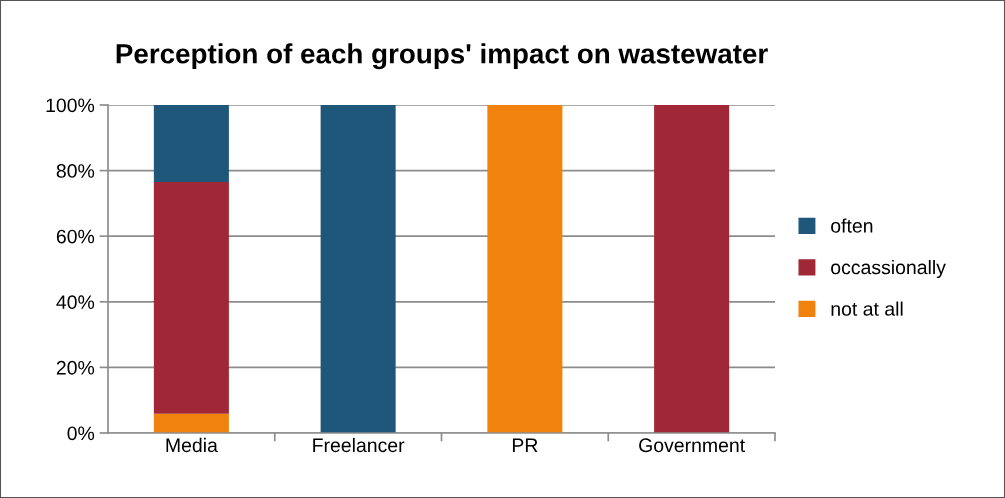  What do you see at coordinates (359, 445) in the screenshot?
I see `x-tick-label: Freelancer` at bounding box center [359, 445].